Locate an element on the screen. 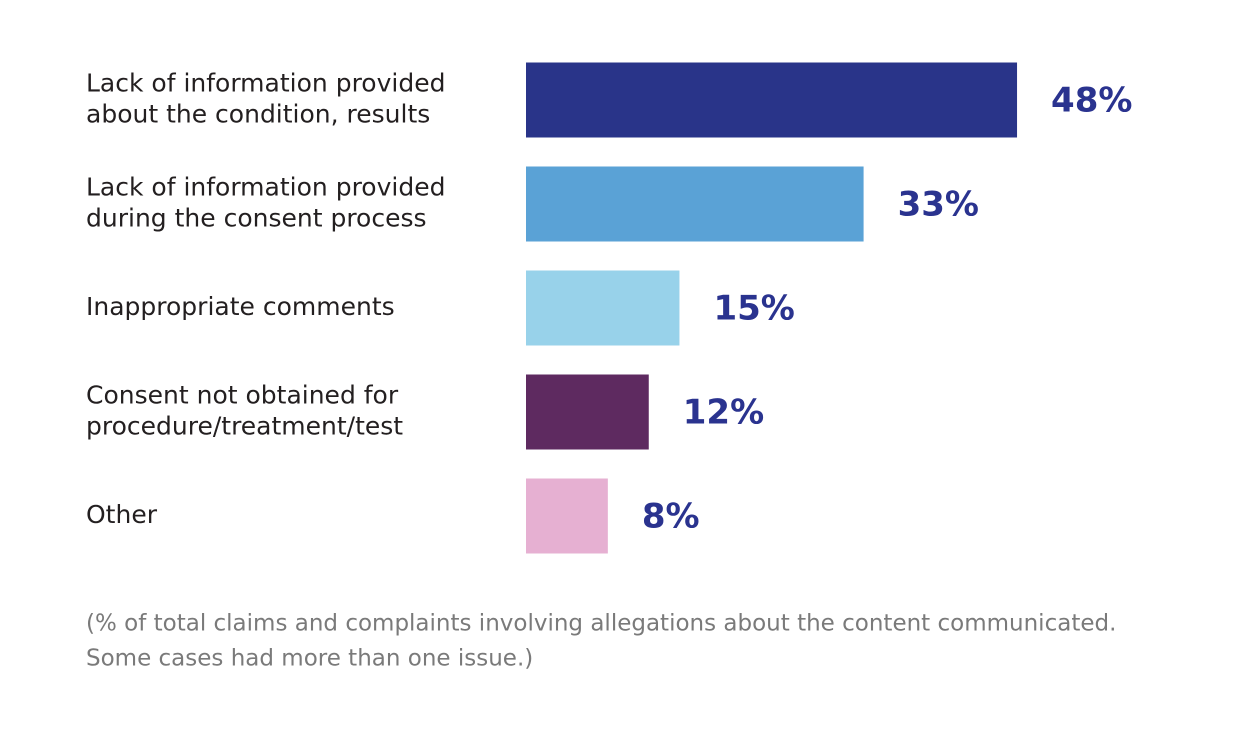  value-label: 33% is located at coordinates (938, 205).